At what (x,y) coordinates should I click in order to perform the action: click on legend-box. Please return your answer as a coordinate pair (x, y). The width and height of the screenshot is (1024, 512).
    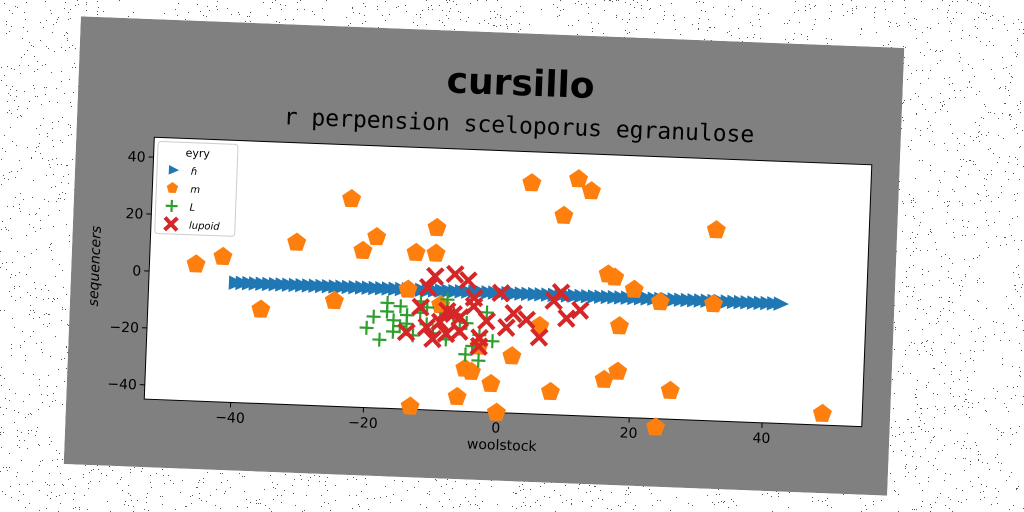
    Looking at the image, I should click on (196, 189).